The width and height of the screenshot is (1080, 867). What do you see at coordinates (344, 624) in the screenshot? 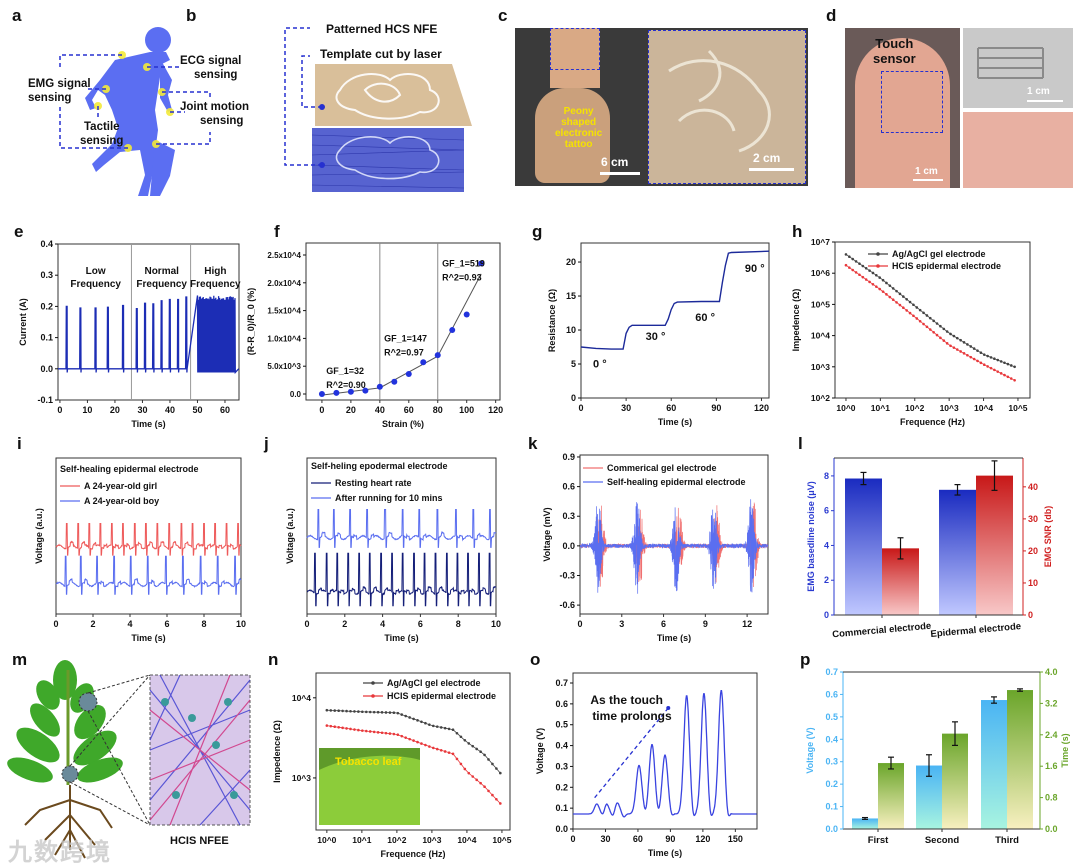
I see `x-tick-label: 2` at bounding box center [344, 624].